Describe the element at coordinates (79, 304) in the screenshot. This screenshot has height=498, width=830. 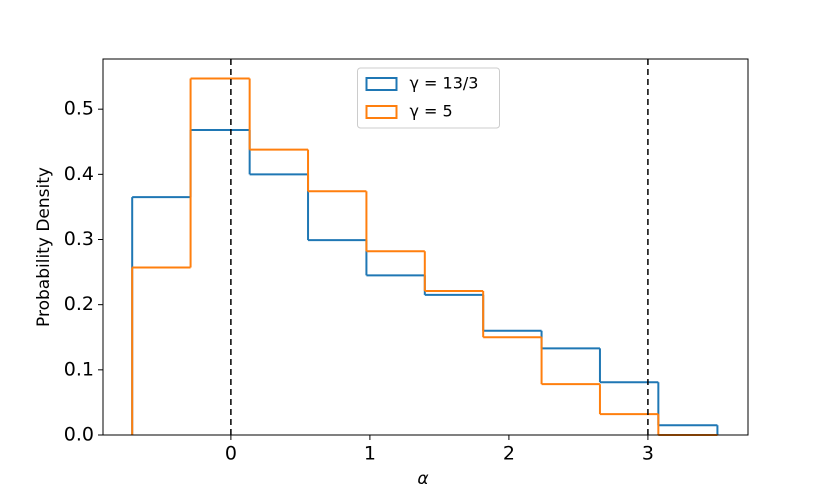
I see `y-tick-label: 0.2` at that location.